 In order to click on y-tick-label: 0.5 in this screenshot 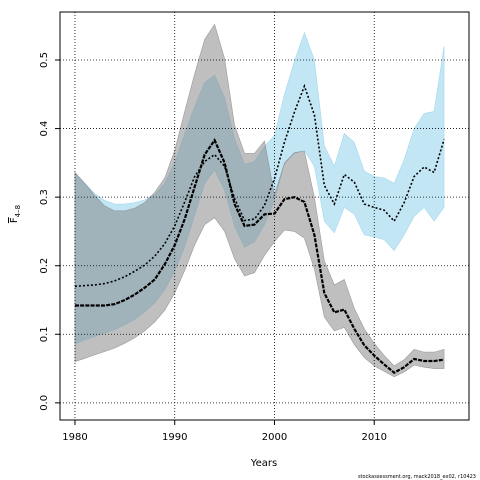, I will do `click(44, 60)`.